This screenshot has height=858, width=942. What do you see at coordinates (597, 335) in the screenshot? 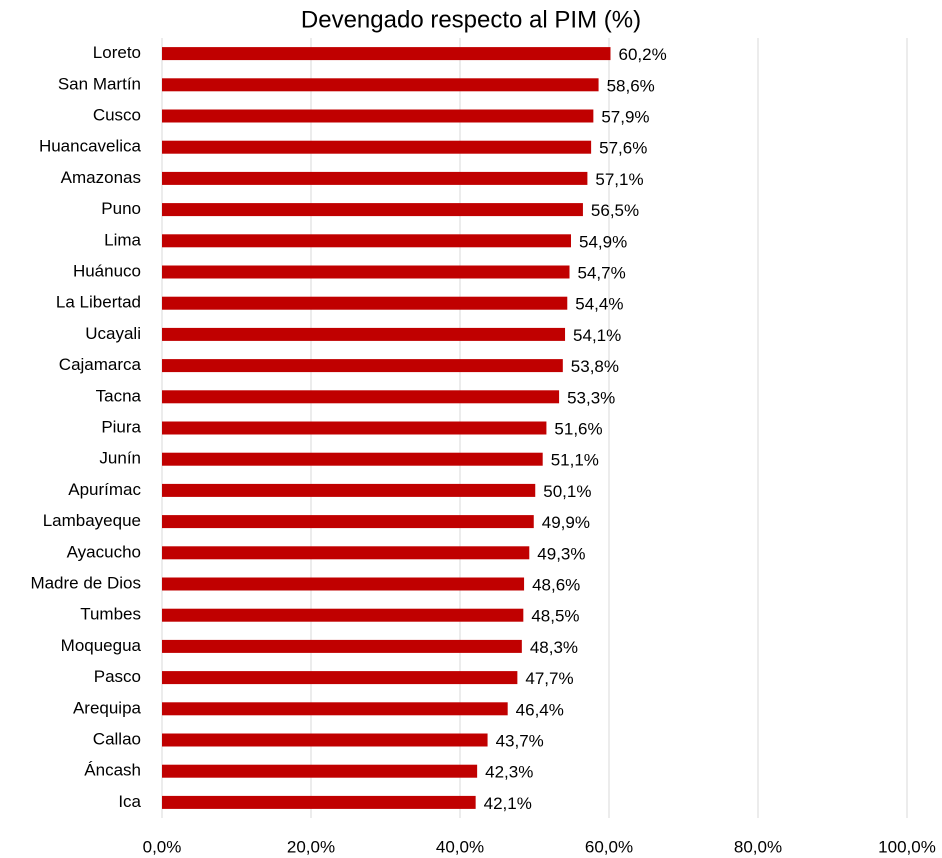
I see `data-label: 54,1%` at bounding box center [597, 335].